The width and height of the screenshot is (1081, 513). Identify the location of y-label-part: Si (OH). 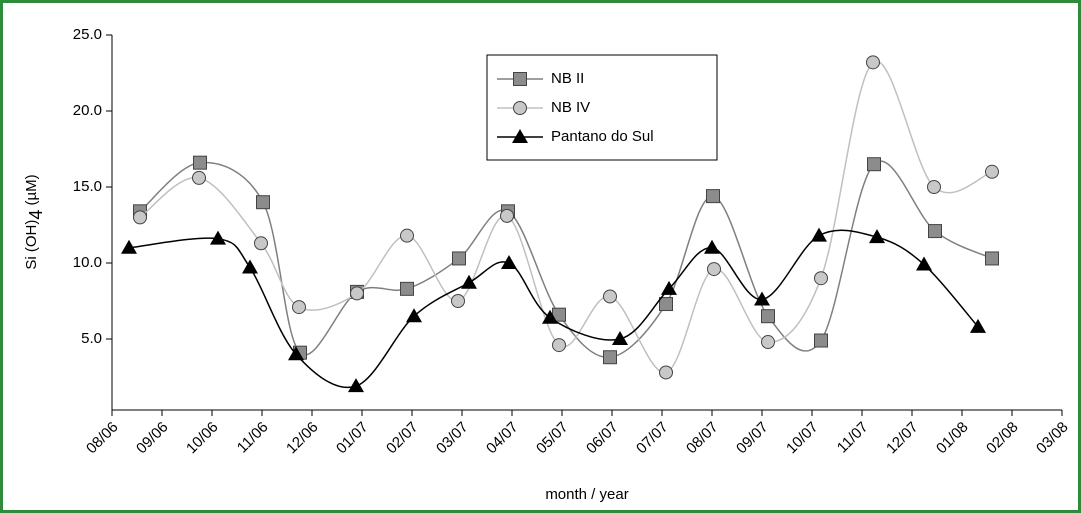
(31, 245).